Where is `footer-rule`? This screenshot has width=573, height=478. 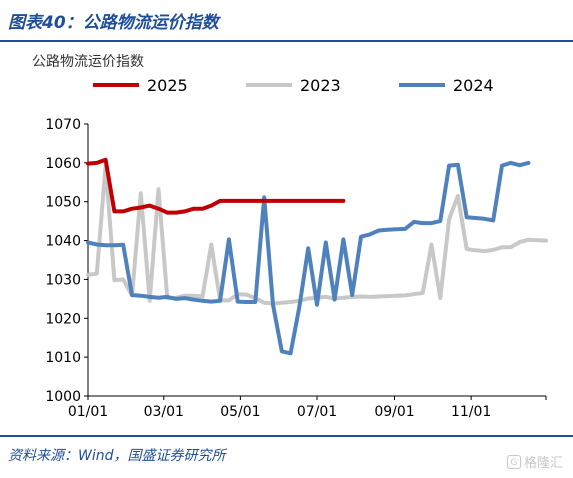 footer-rule is located at coordinates (286, 436).